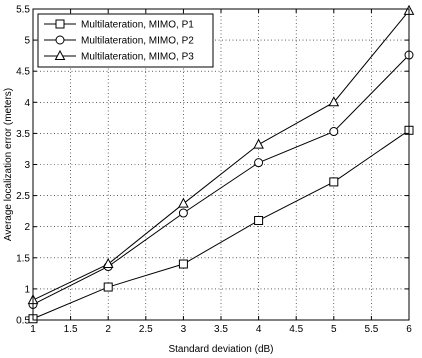 The image size is (422, 358). What do you see at coordinates (146, 329) in the screenshot?
I see `x-tick-label: 2.5` at bounding box center [146, 329].